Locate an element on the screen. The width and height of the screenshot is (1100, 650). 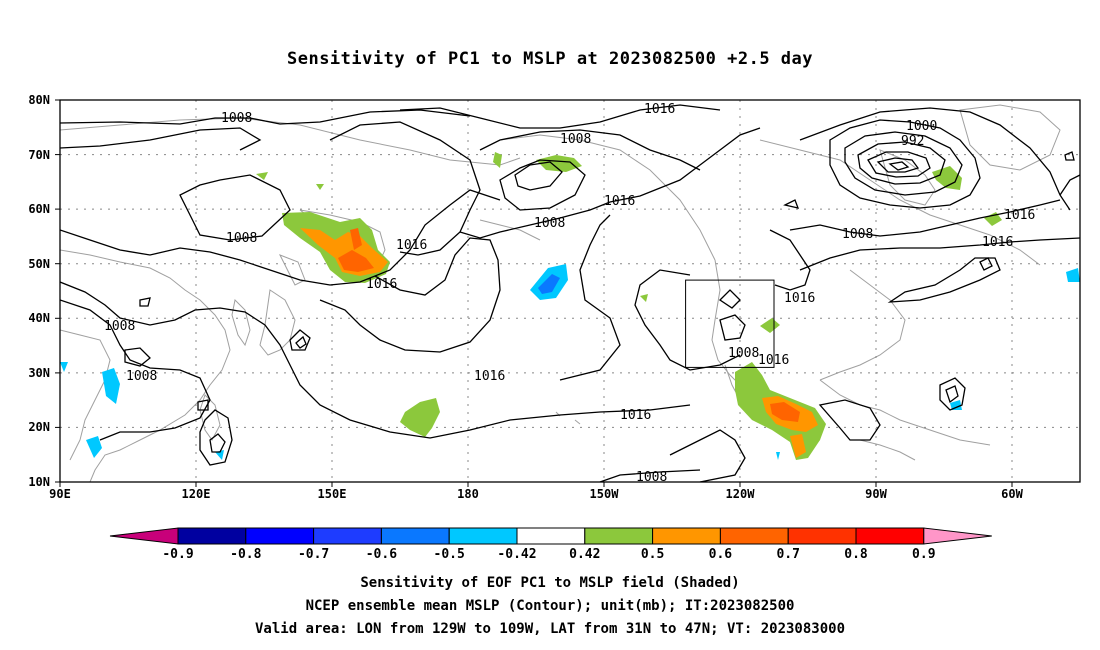
colorbar-label: -0.6 is located at coordinates (381, 554).